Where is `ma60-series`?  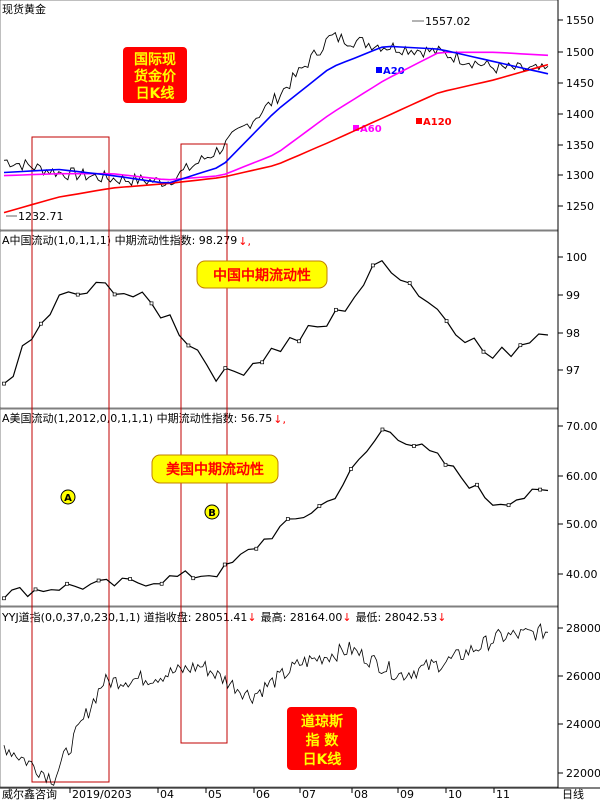
ma60-series is located at coordinates (276, 116).